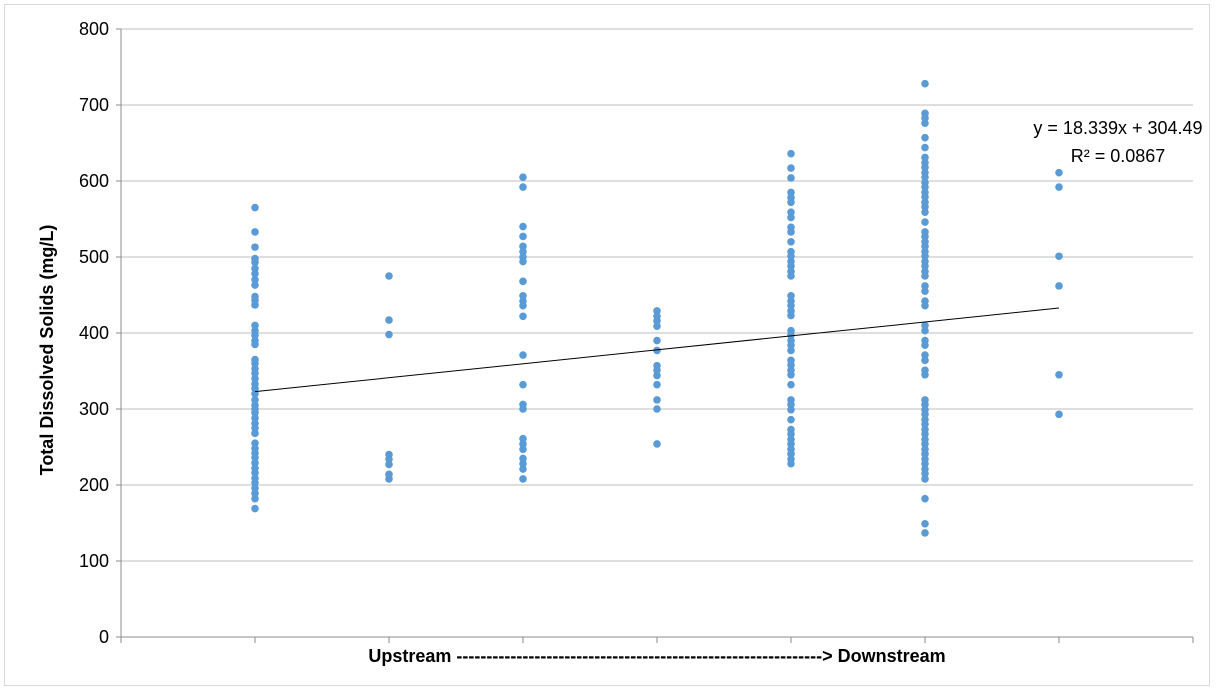 The width and height of the screenshot is (1217, 691). Describe the element at coordinates (94, 257) in the screenshot. I see `y-tick-label: 500` at that location.